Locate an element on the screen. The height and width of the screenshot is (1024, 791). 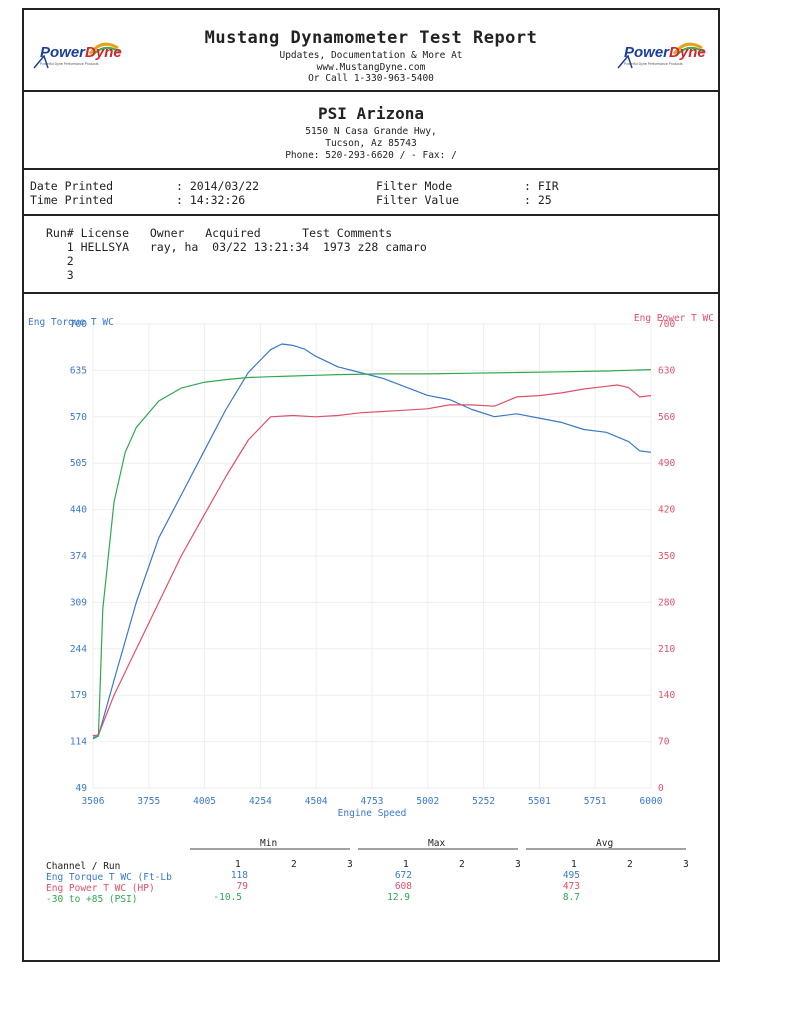
right-y-tick-label: 630 is located at coordinates (666, 370).